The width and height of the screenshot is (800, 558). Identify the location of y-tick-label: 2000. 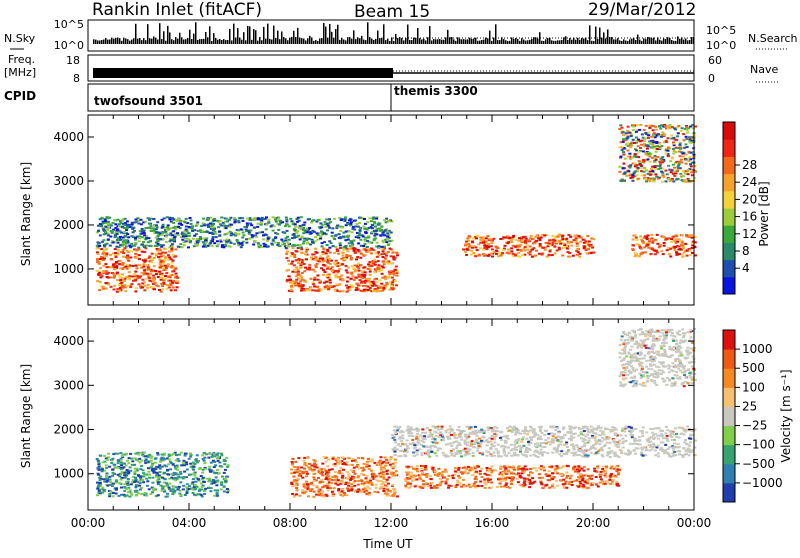
(68, 225).